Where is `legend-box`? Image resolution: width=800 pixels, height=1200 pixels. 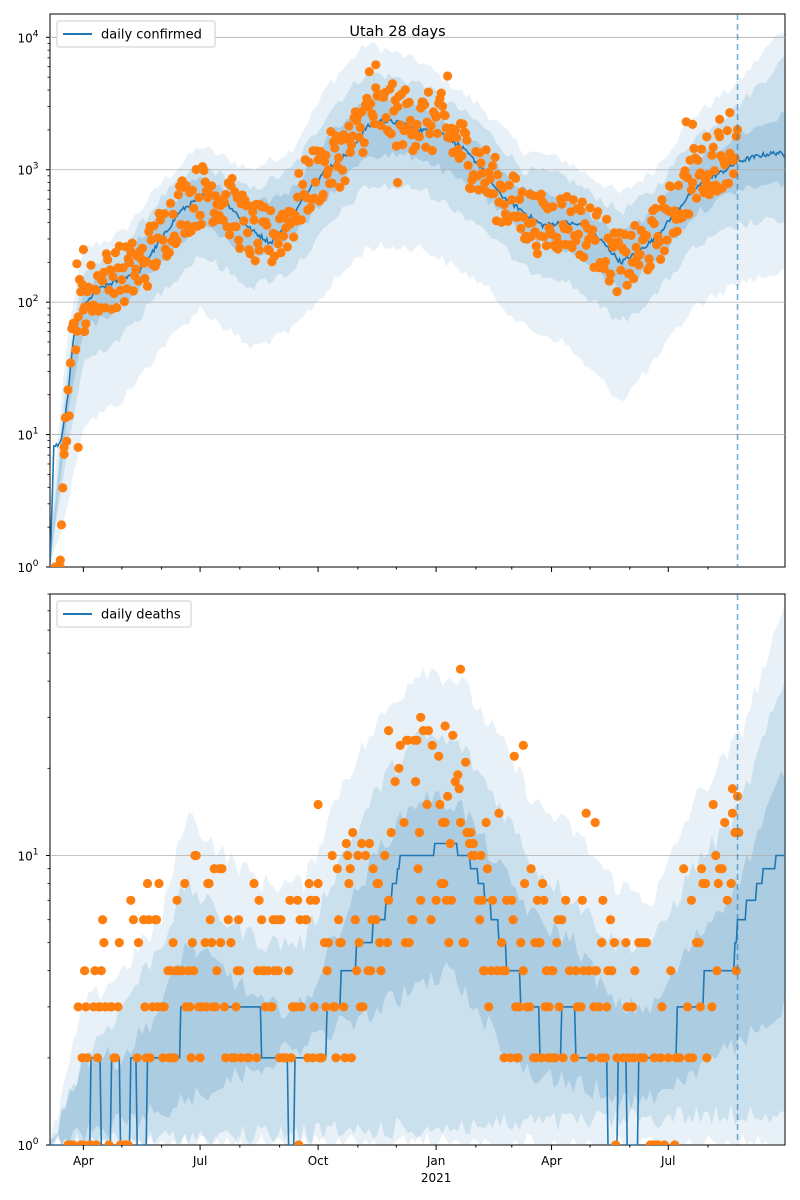 legend-box is located at coordinates (124, 614).